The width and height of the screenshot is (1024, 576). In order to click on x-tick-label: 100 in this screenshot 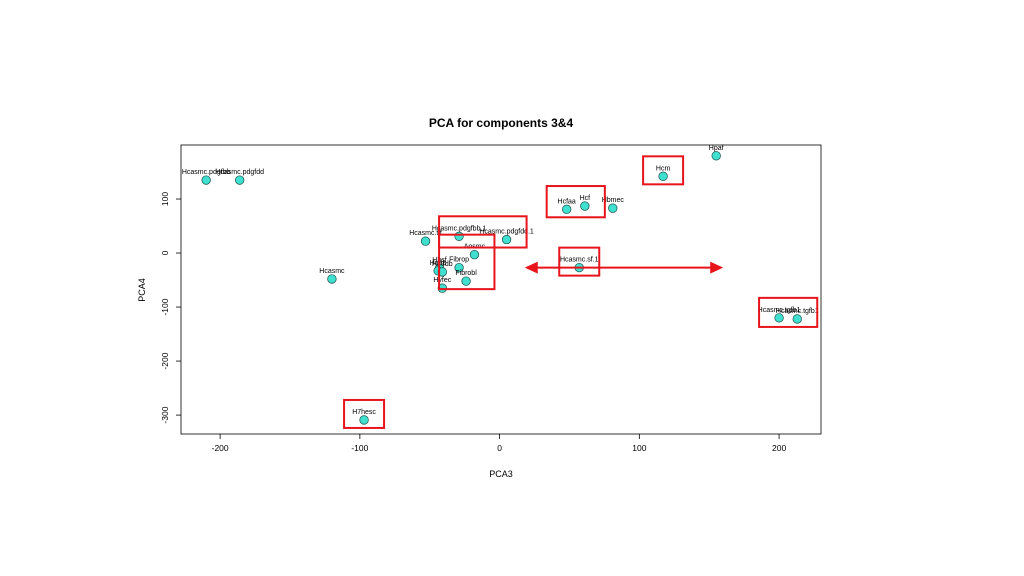, I will do `click(639, 448)`.